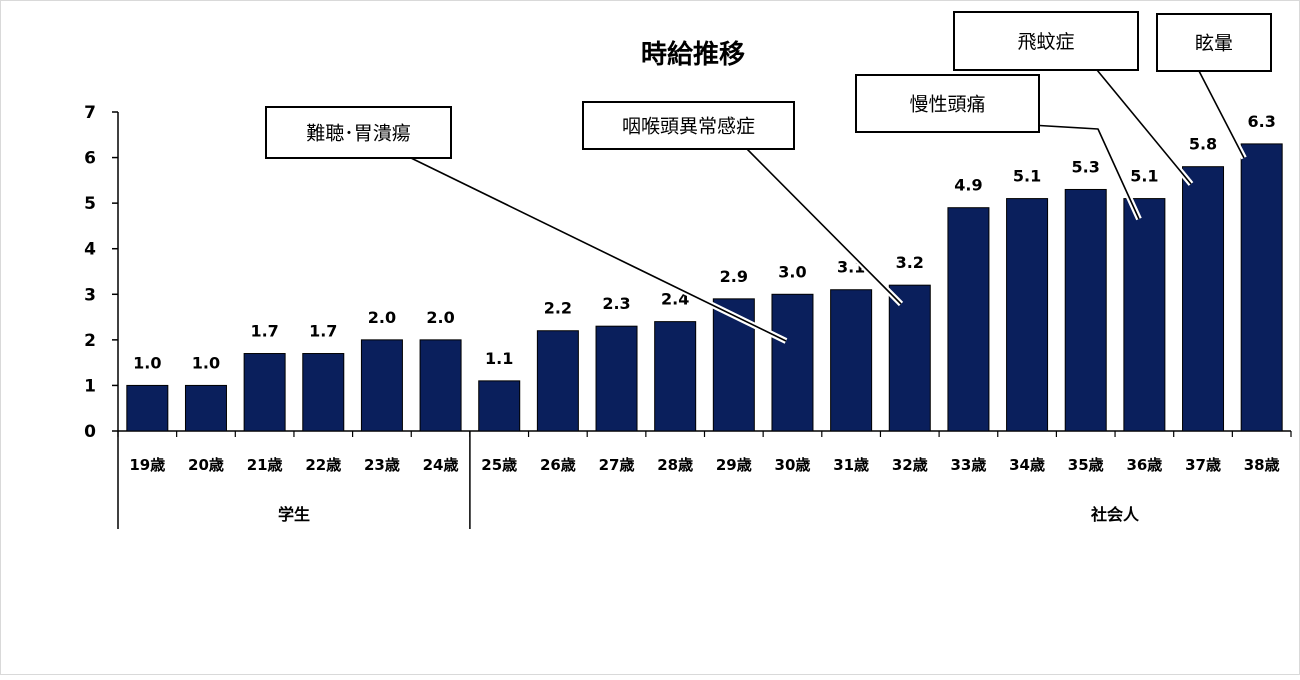  I want to click on x-category-label: 20歳, so click(206, 465).